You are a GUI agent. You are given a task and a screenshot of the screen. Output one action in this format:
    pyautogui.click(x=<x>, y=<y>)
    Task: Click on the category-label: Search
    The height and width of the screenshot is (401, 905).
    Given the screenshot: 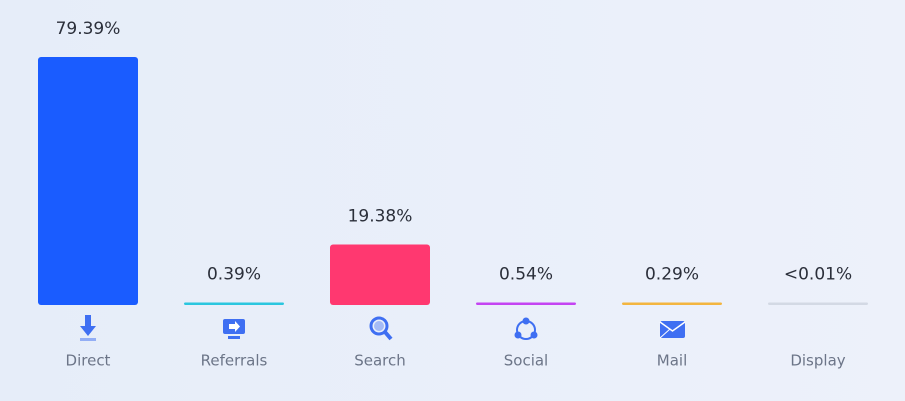 What is the action you would take?
    pyautogui.click(x=380, y=361)
    